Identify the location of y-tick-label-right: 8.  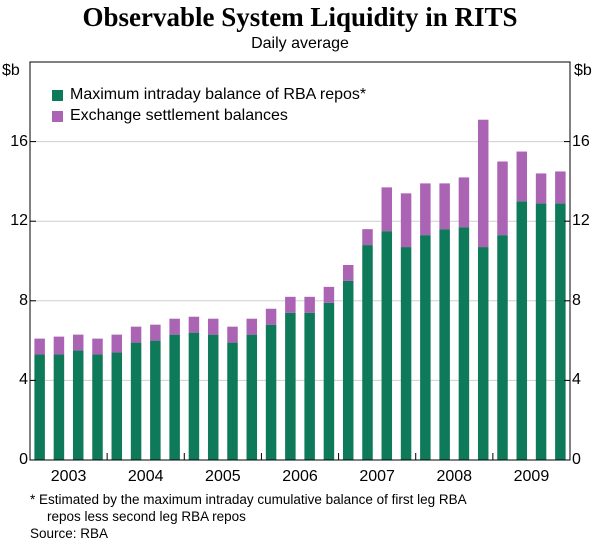
(576, 300).